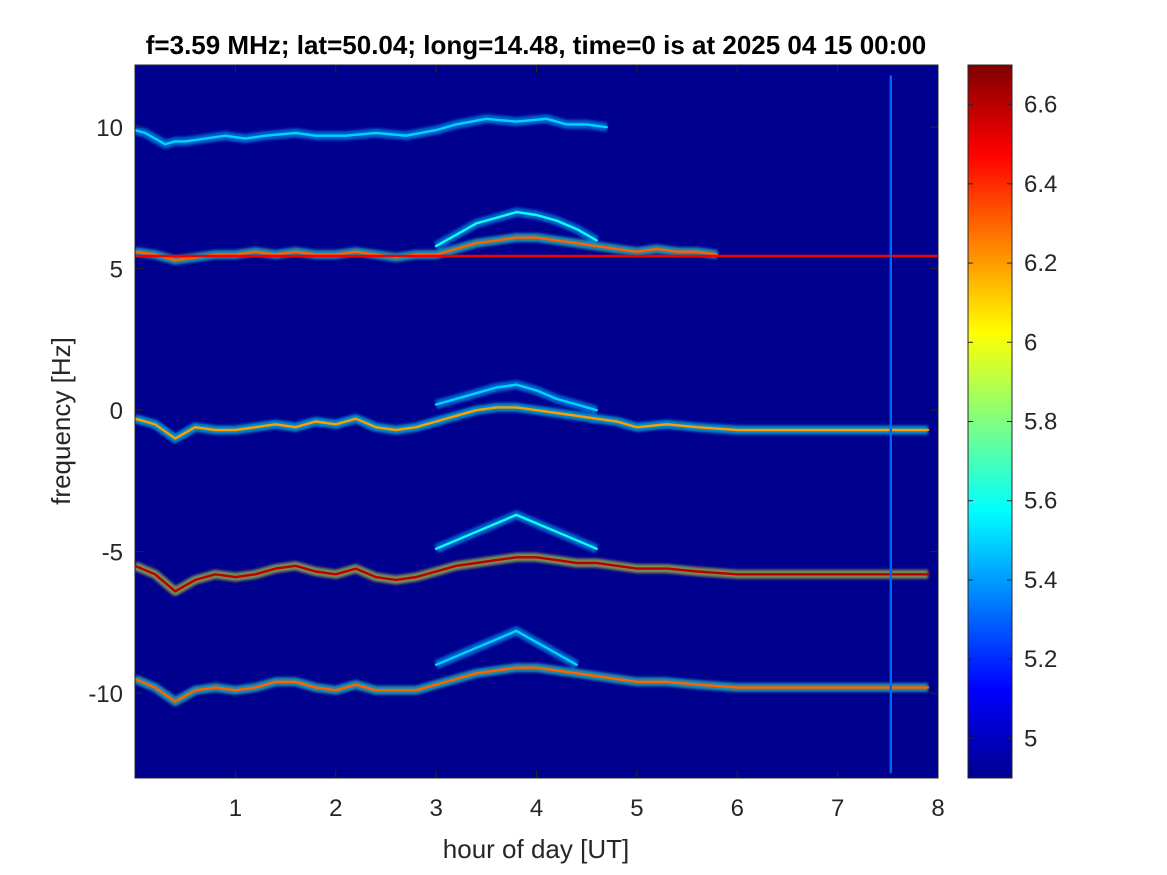 The height and width of the screenshot is (875, 1167). I want to click on y-tick-label: -5, so click(112, 553).